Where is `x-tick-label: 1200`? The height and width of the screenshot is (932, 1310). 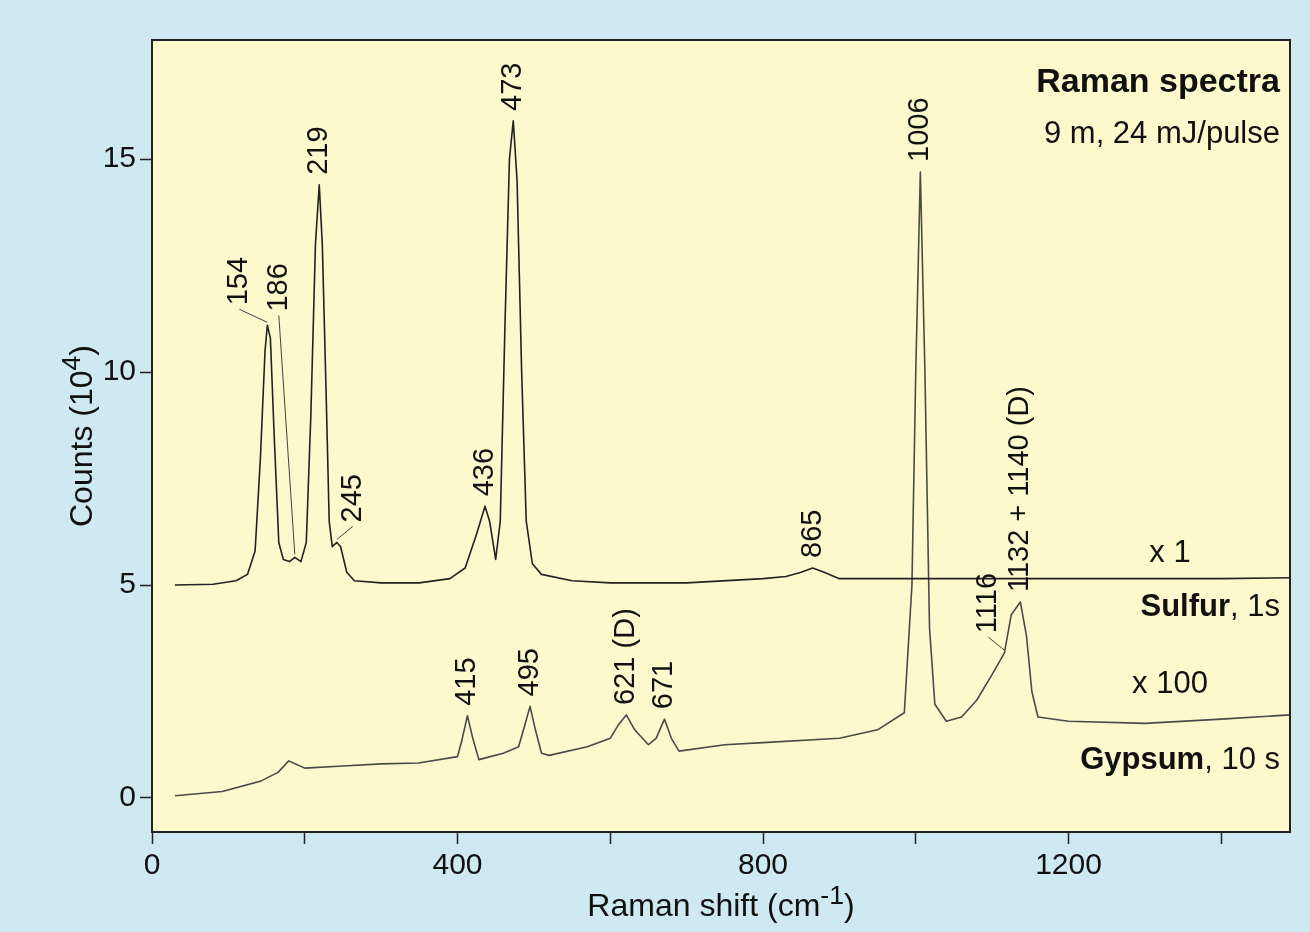 x-tick-label: 1200 is located at coordinates (1068, 864).